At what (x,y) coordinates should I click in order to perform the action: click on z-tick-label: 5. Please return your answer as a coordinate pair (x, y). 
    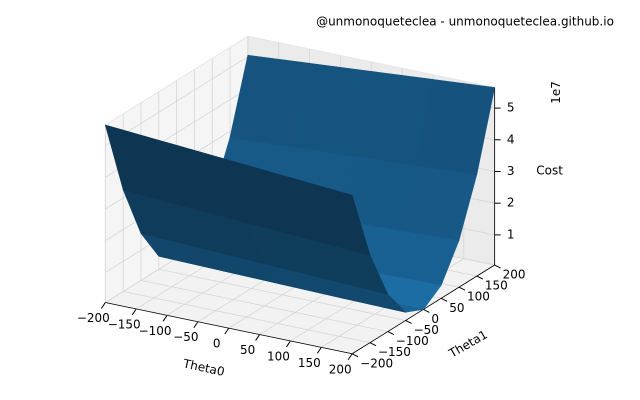
    Looking at the image, I should click on (511, 108).